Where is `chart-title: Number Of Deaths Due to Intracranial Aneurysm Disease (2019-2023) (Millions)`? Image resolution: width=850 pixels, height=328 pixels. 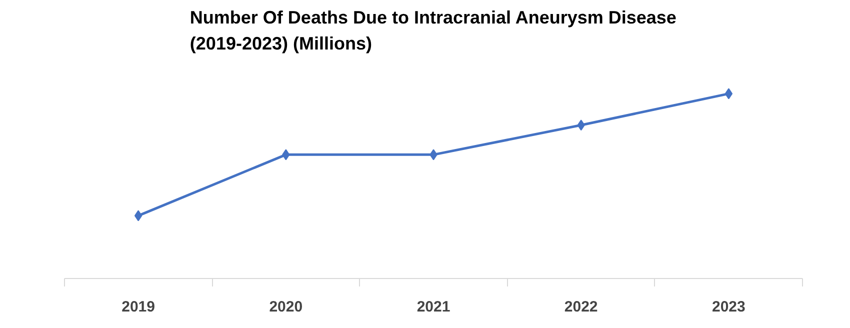 chart-title: Number Of Deaths Due to Intracranial Aneurysm Disease (2019-2023) (Millions) is located at coordinates (433, 31).